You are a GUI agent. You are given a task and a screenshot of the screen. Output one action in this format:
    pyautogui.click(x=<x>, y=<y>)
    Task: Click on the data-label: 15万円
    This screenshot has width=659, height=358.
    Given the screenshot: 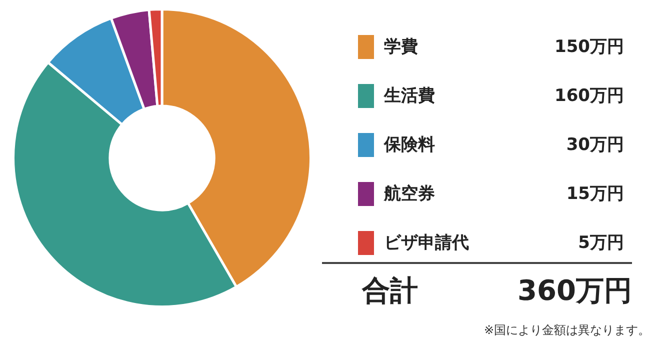 What is the action you would take?
    pyautogui.click(x=594, y=194)
    